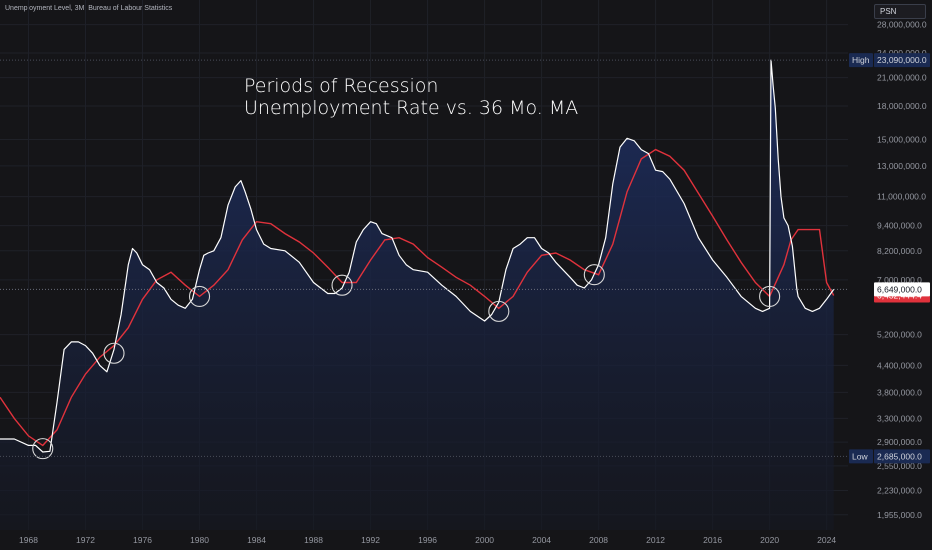 The width and height of the screenshot is (932, 550). I want to click on annotation-line-2: Unemployment Rate vs. 36 Mo. MA, so click(411, 108).